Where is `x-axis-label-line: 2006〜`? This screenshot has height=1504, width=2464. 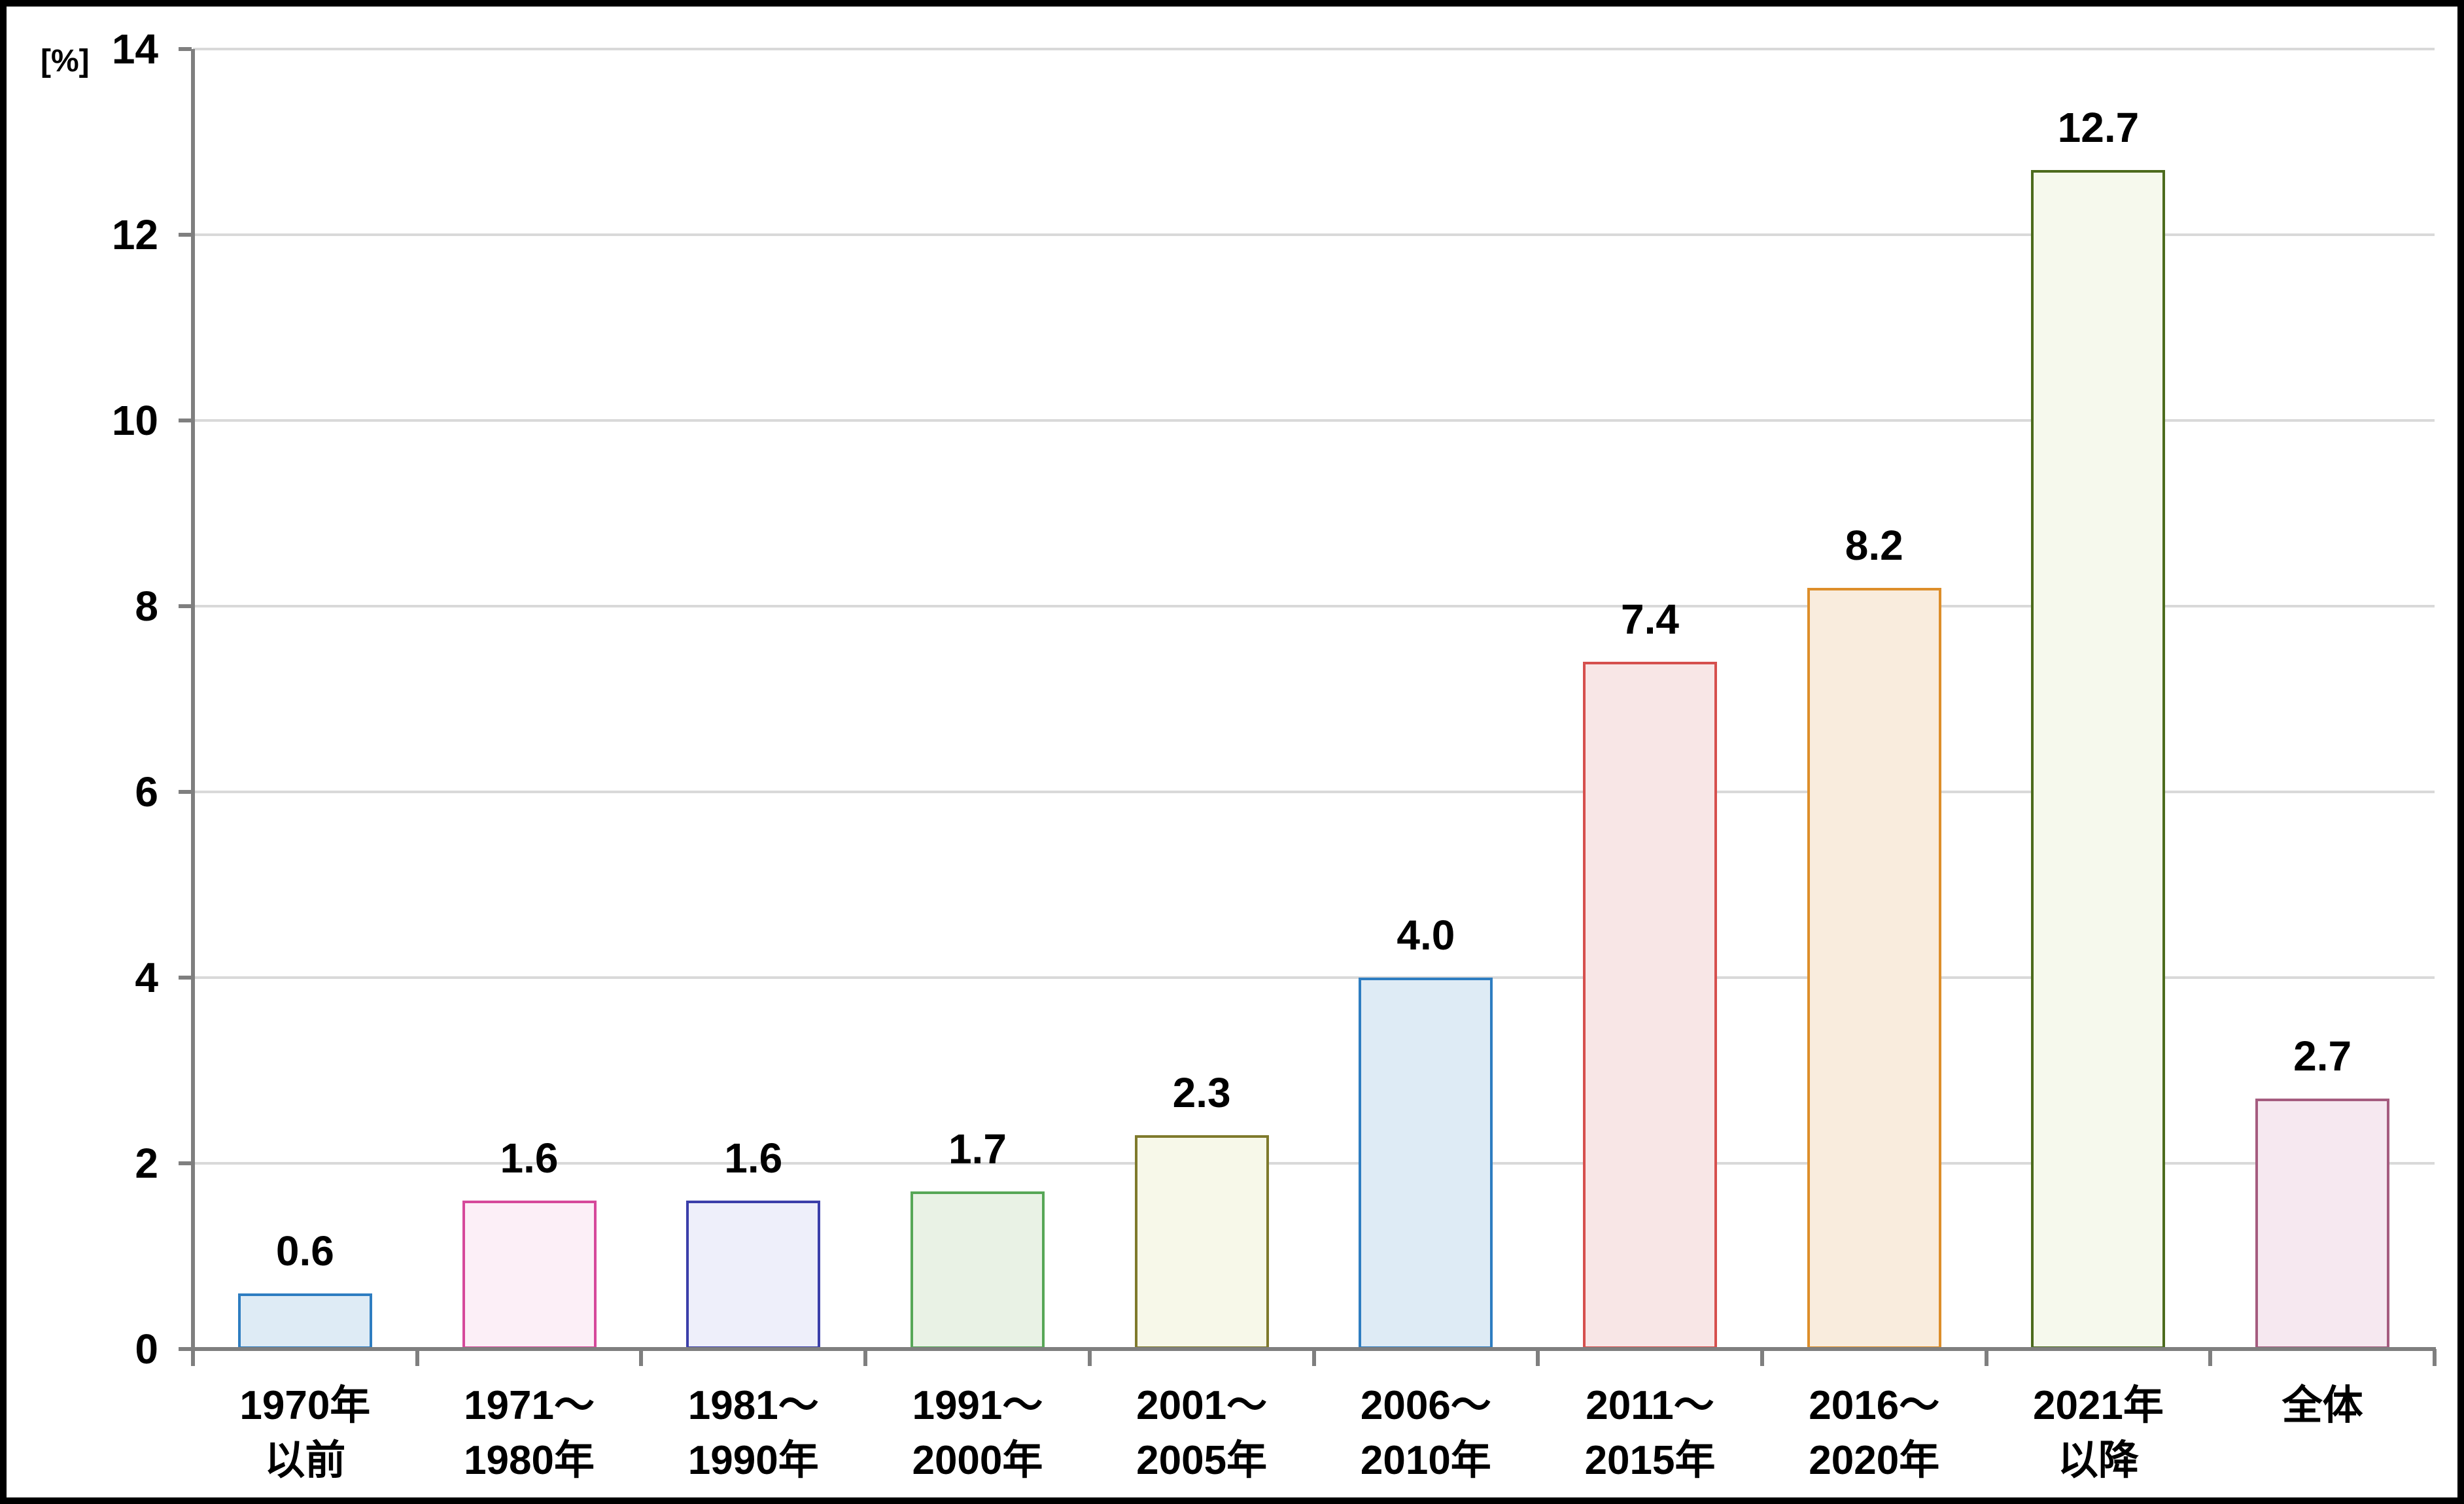 x-axis-label-line: 2006〜 is located at coordinates (1425, 1405).